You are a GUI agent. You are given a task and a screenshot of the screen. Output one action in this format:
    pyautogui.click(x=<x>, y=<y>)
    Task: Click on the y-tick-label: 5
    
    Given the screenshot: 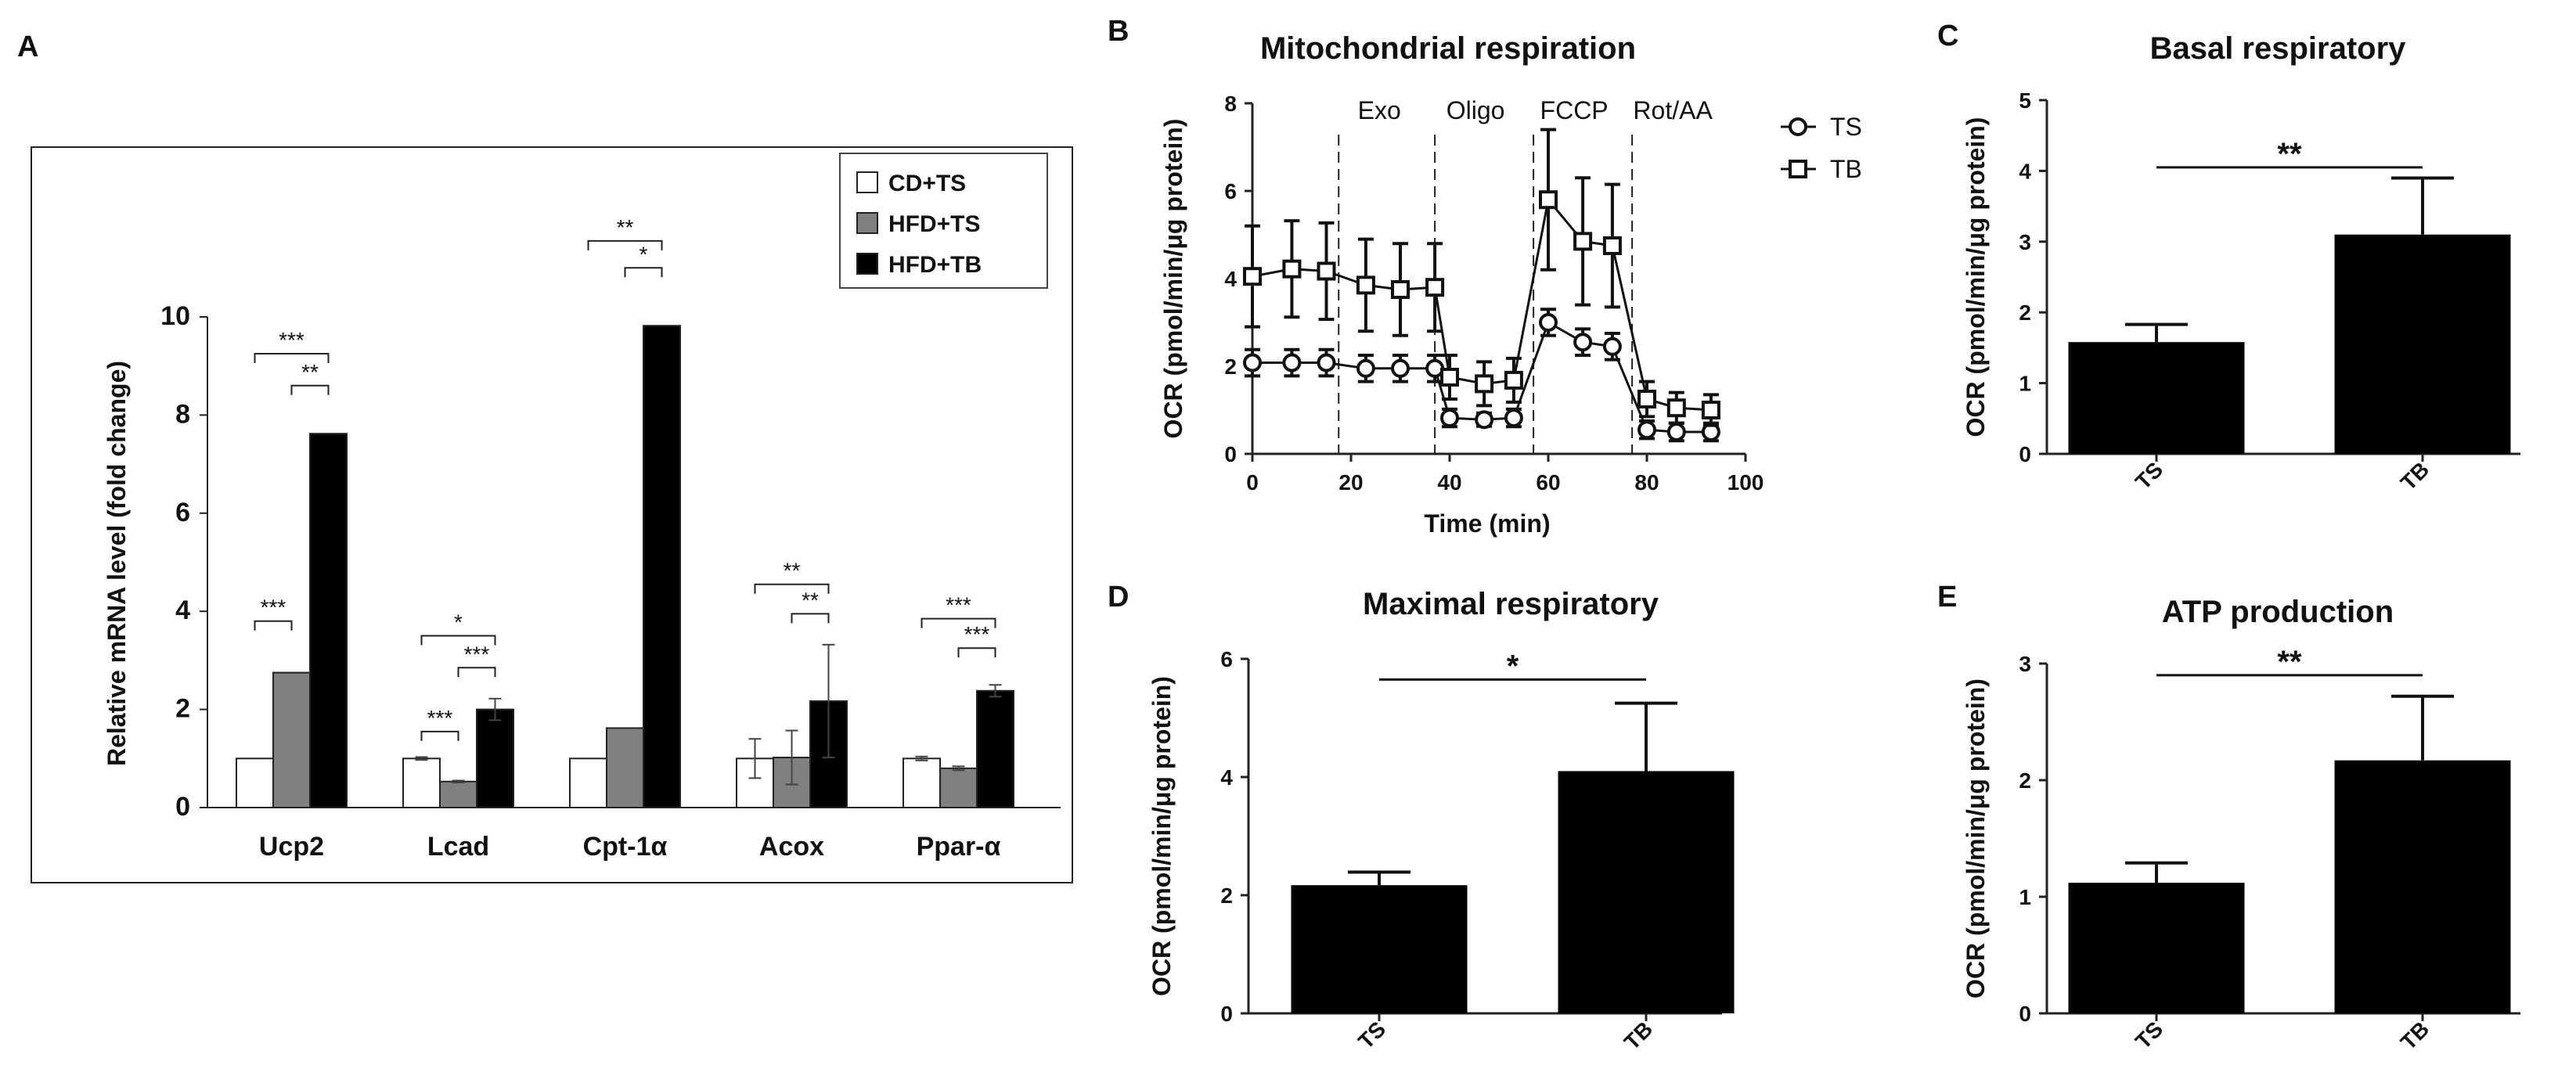 What is the action you would take?
    pyautogui.click(x=2025, y=100)
    